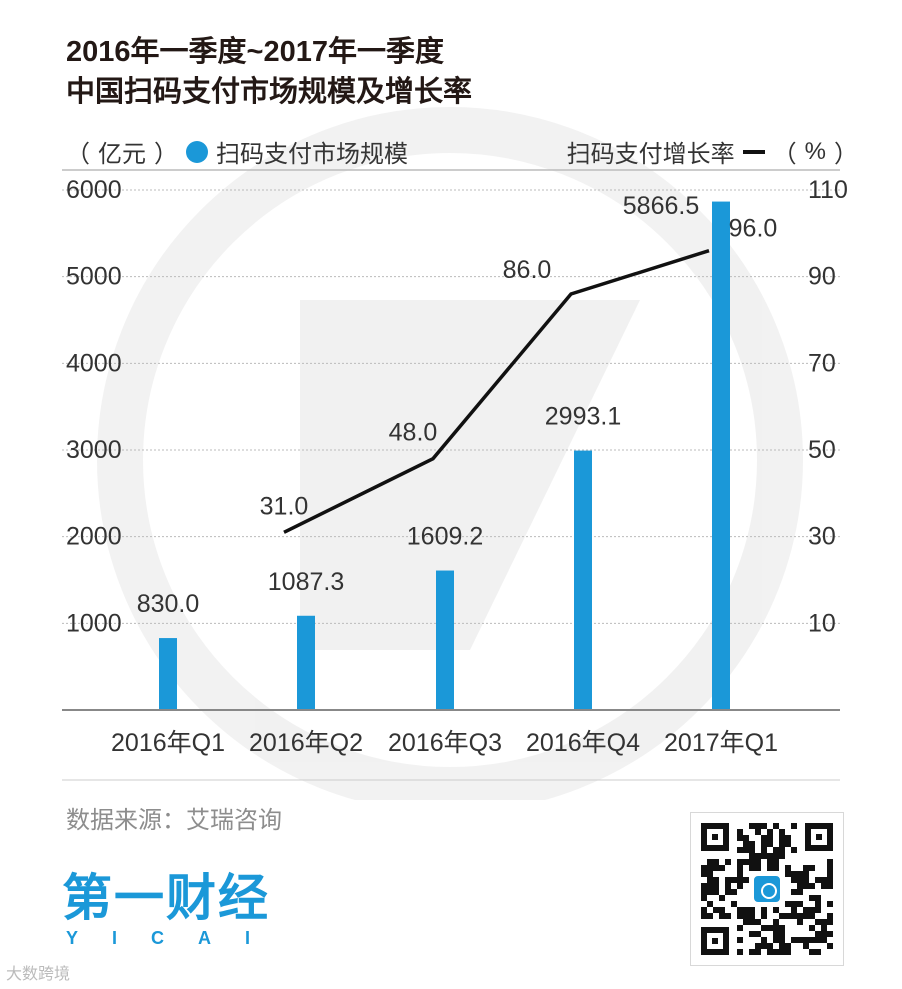 This screenshot has width=902, height=989. Describe the element at coordinates (175, 938) in the screenshot. I see `yicai-logo-sub: YICAI` at that location.